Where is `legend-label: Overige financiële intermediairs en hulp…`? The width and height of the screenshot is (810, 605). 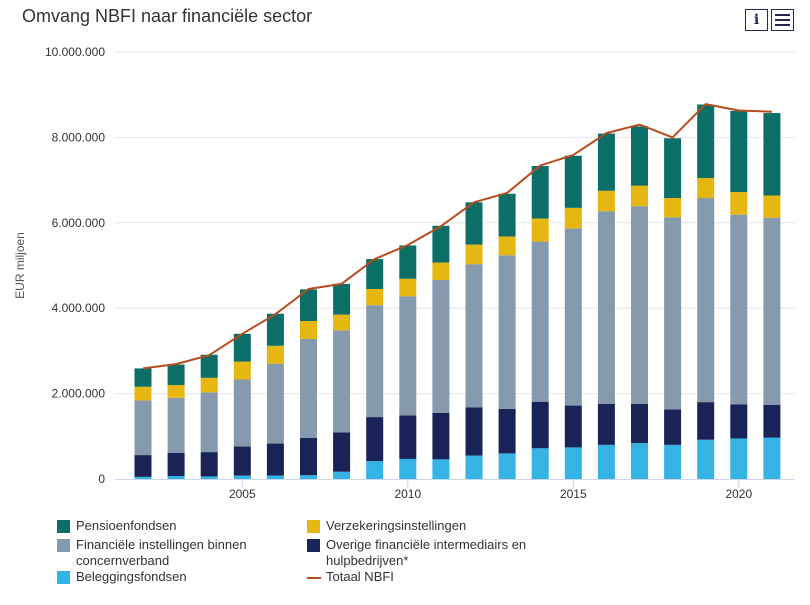
legend-label: Overige financiële intermediairs en hulp… is located at coordinates (426, 552).